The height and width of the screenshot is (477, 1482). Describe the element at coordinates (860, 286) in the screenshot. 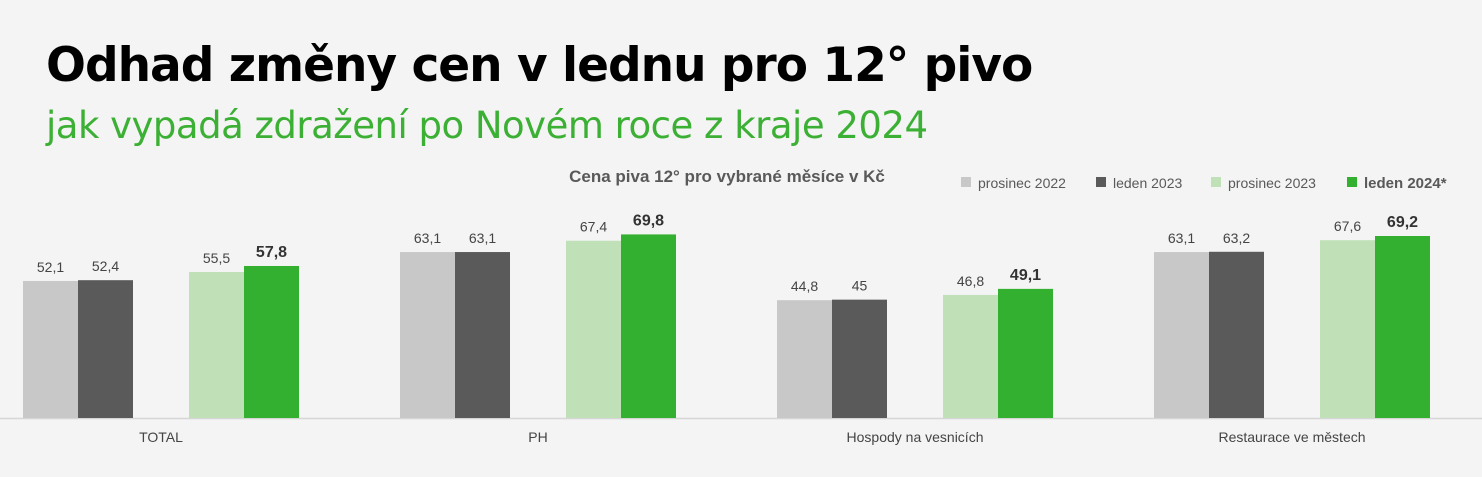

I see `data-label: 45` at that location.